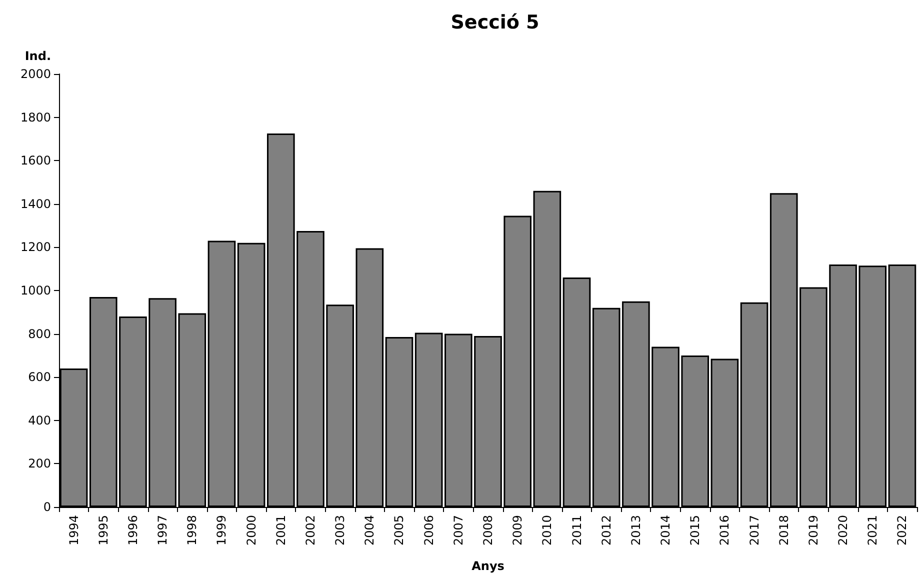  Describe the element at coordinates (163, 530) in the screenshot. I see `x-tick-label: 1997` at that location.